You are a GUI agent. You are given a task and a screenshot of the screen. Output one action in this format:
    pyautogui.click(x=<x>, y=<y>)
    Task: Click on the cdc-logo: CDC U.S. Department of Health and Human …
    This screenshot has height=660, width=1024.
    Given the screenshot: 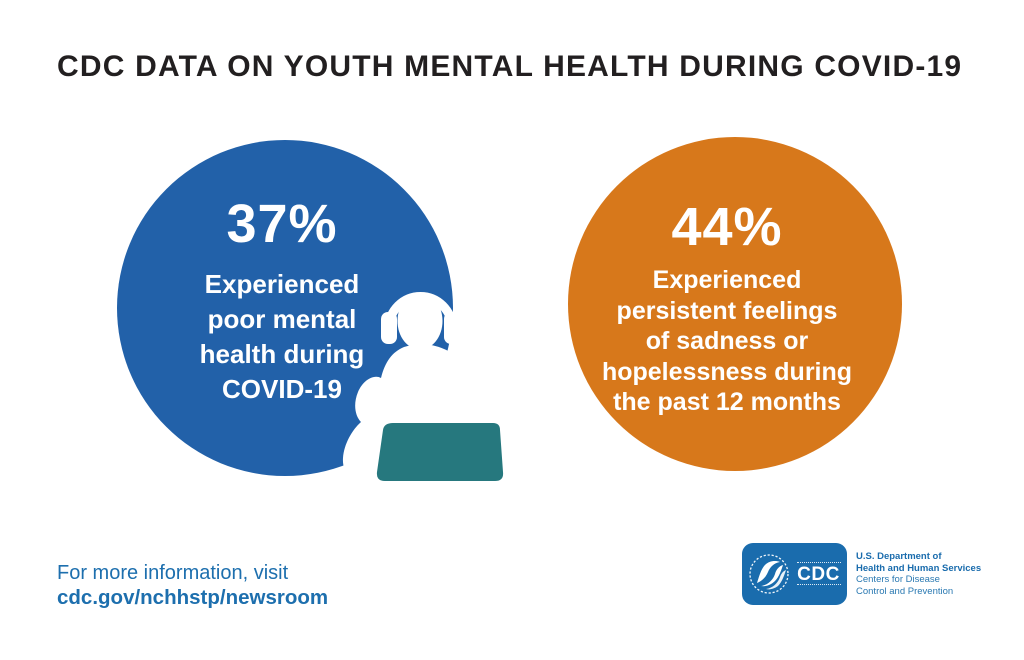 What is the action you would take?
    pyautogui.click(x=861, y=574)
    